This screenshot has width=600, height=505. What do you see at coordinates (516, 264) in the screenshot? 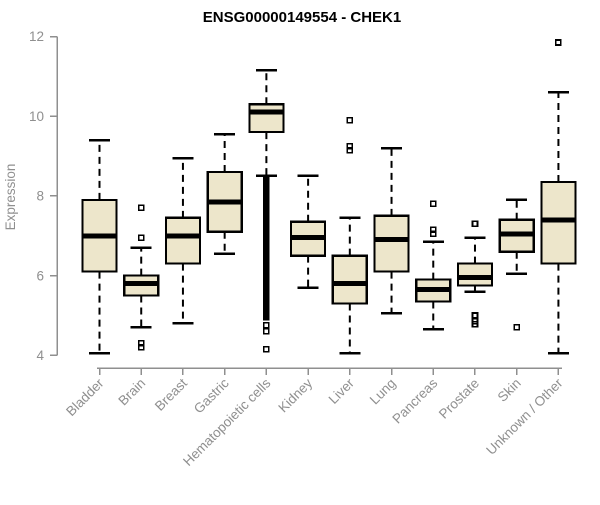
I see `box-skin` at bounding box center [516, 264].